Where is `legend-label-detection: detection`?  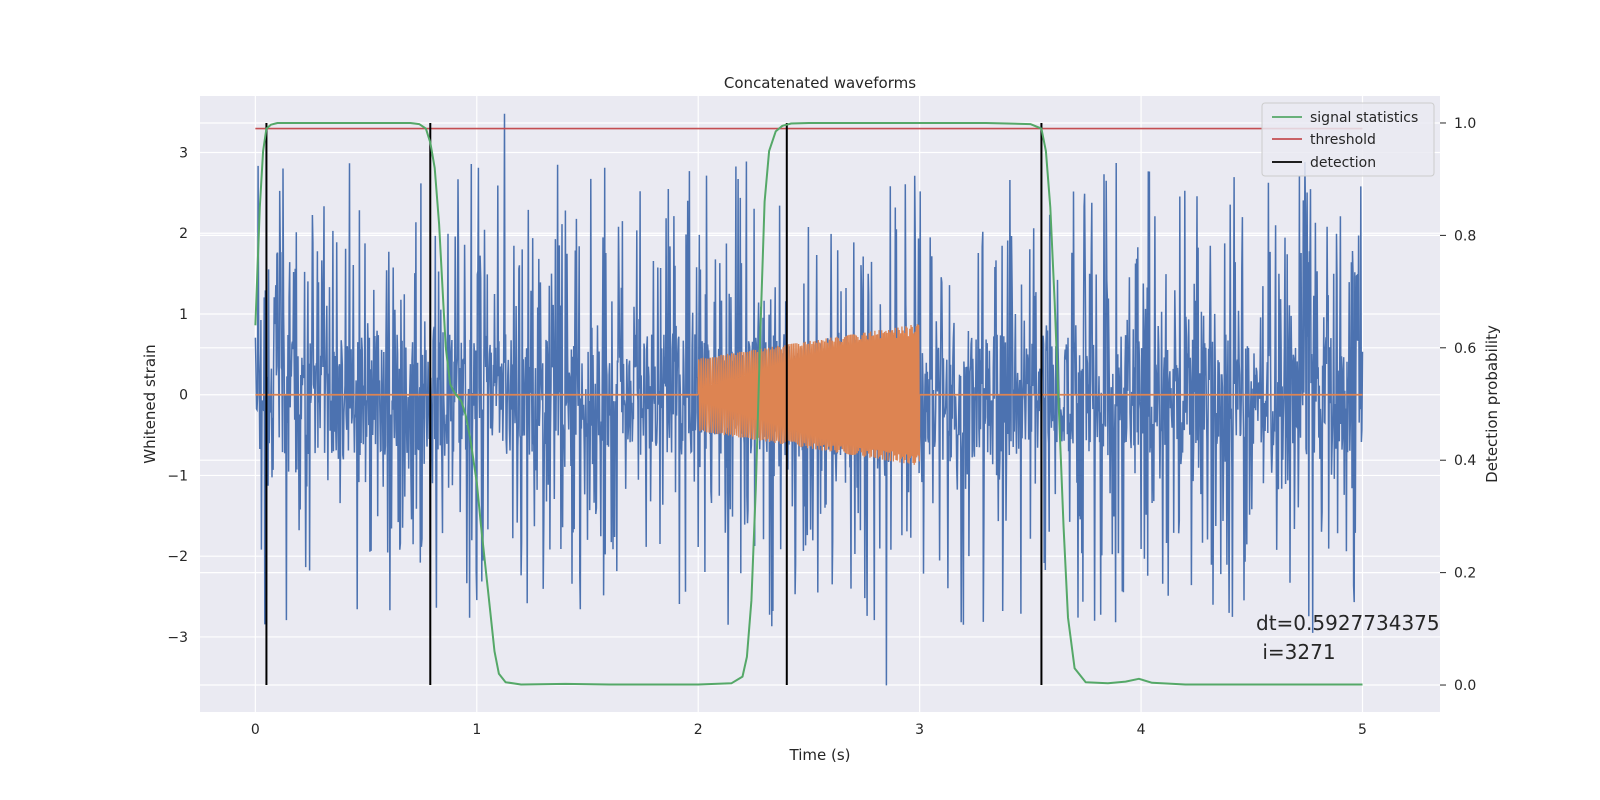 legend-label-detection: detection is located at coordinates (1343, 163).